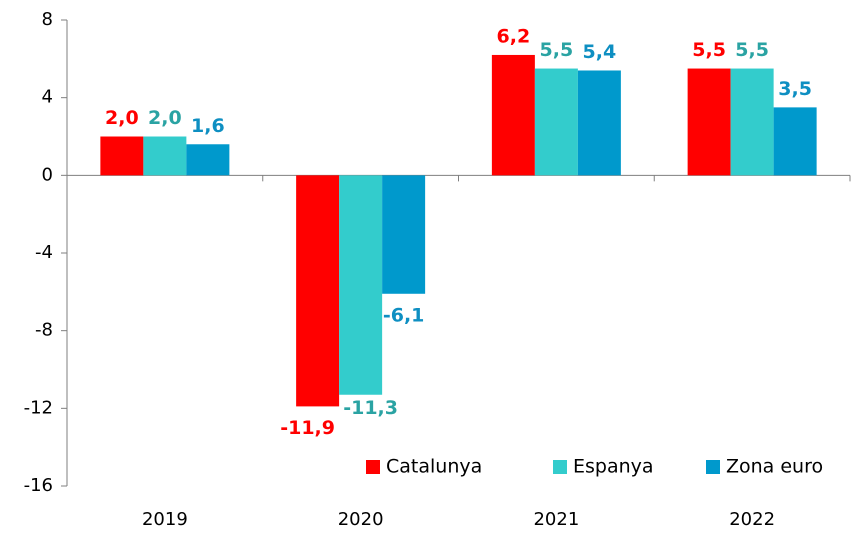  Describe the element at coordinates (556, 519) in the screenshot. I see `x-tick-label: 2021` at that location.